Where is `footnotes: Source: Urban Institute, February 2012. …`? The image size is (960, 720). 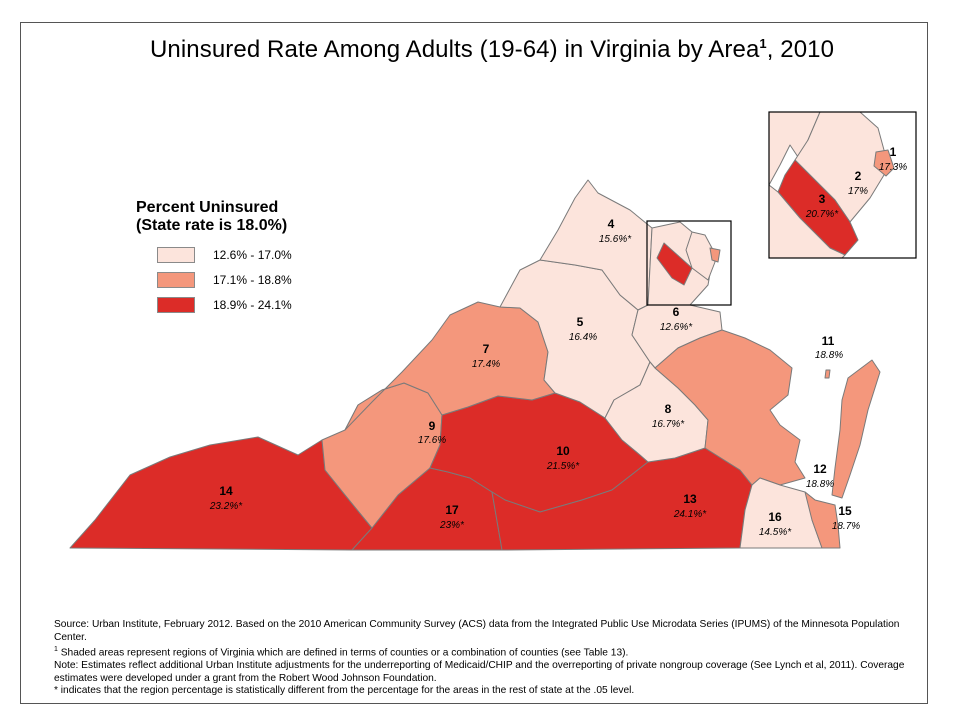
footnotes: Source: Urban Institute, February 2012. … is located at coordinates (484, 658).